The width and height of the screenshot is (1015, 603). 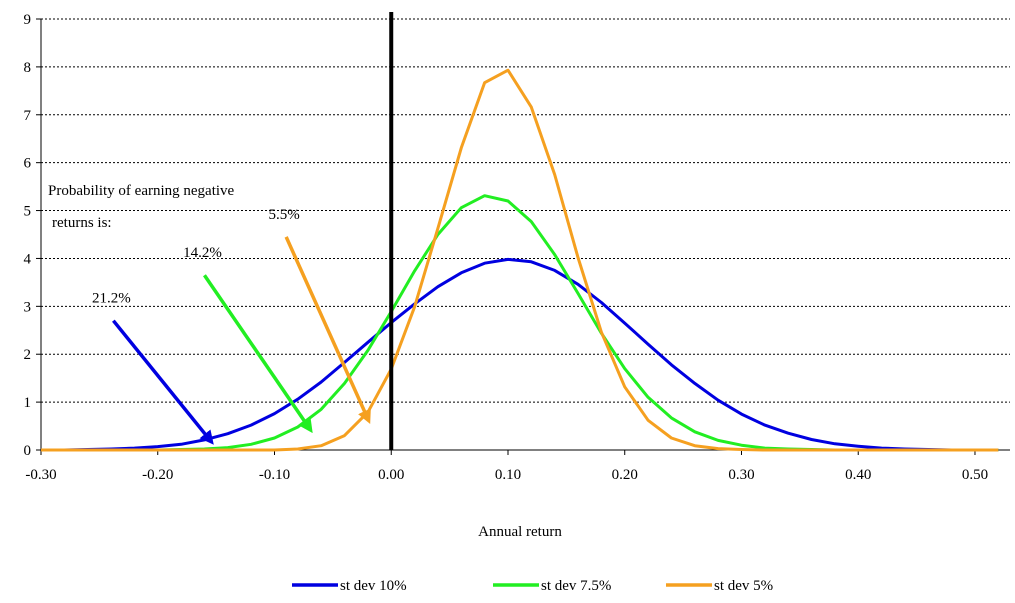 I want to click on x-tick-label-0.10: 0.10, so click(x=508, y=475).